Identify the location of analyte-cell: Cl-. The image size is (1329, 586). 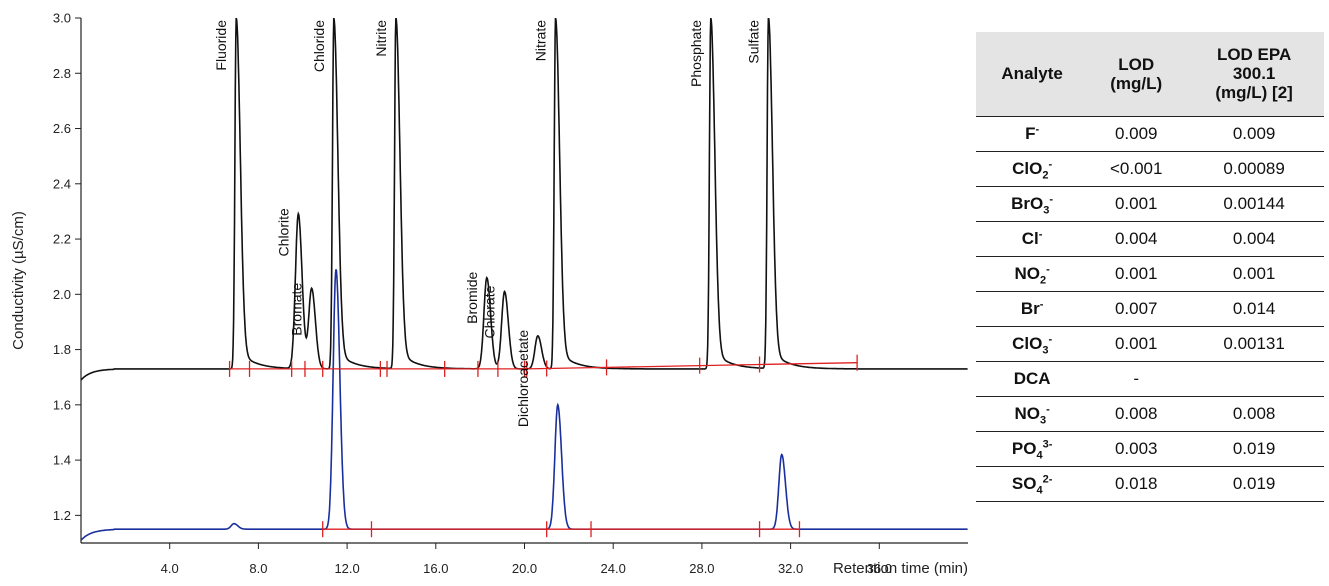
(1032, 239).